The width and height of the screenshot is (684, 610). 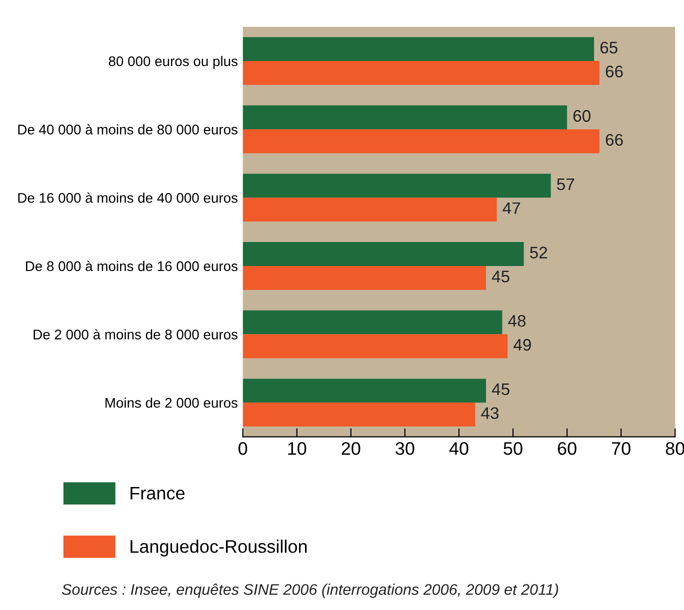 What do you see at coordinates (567, 448) in the screenshot?
I see `x-tick-label: 60` at bounding box center [567, 448].